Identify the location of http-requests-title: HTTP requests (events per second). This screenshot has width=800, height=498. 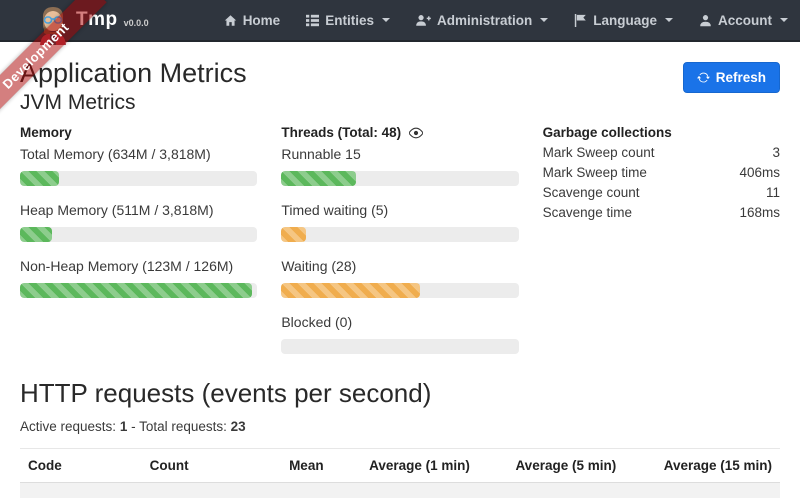
(226, 393).